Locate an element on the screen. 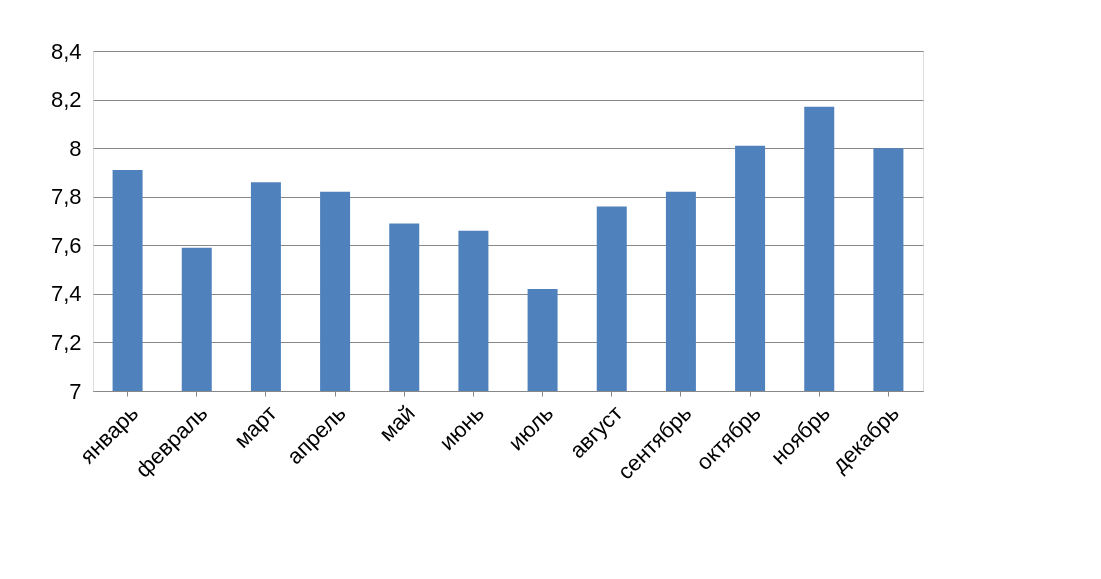 The image size is (1101, 579). x-tick-label: май is located at coordinates (397, 423).